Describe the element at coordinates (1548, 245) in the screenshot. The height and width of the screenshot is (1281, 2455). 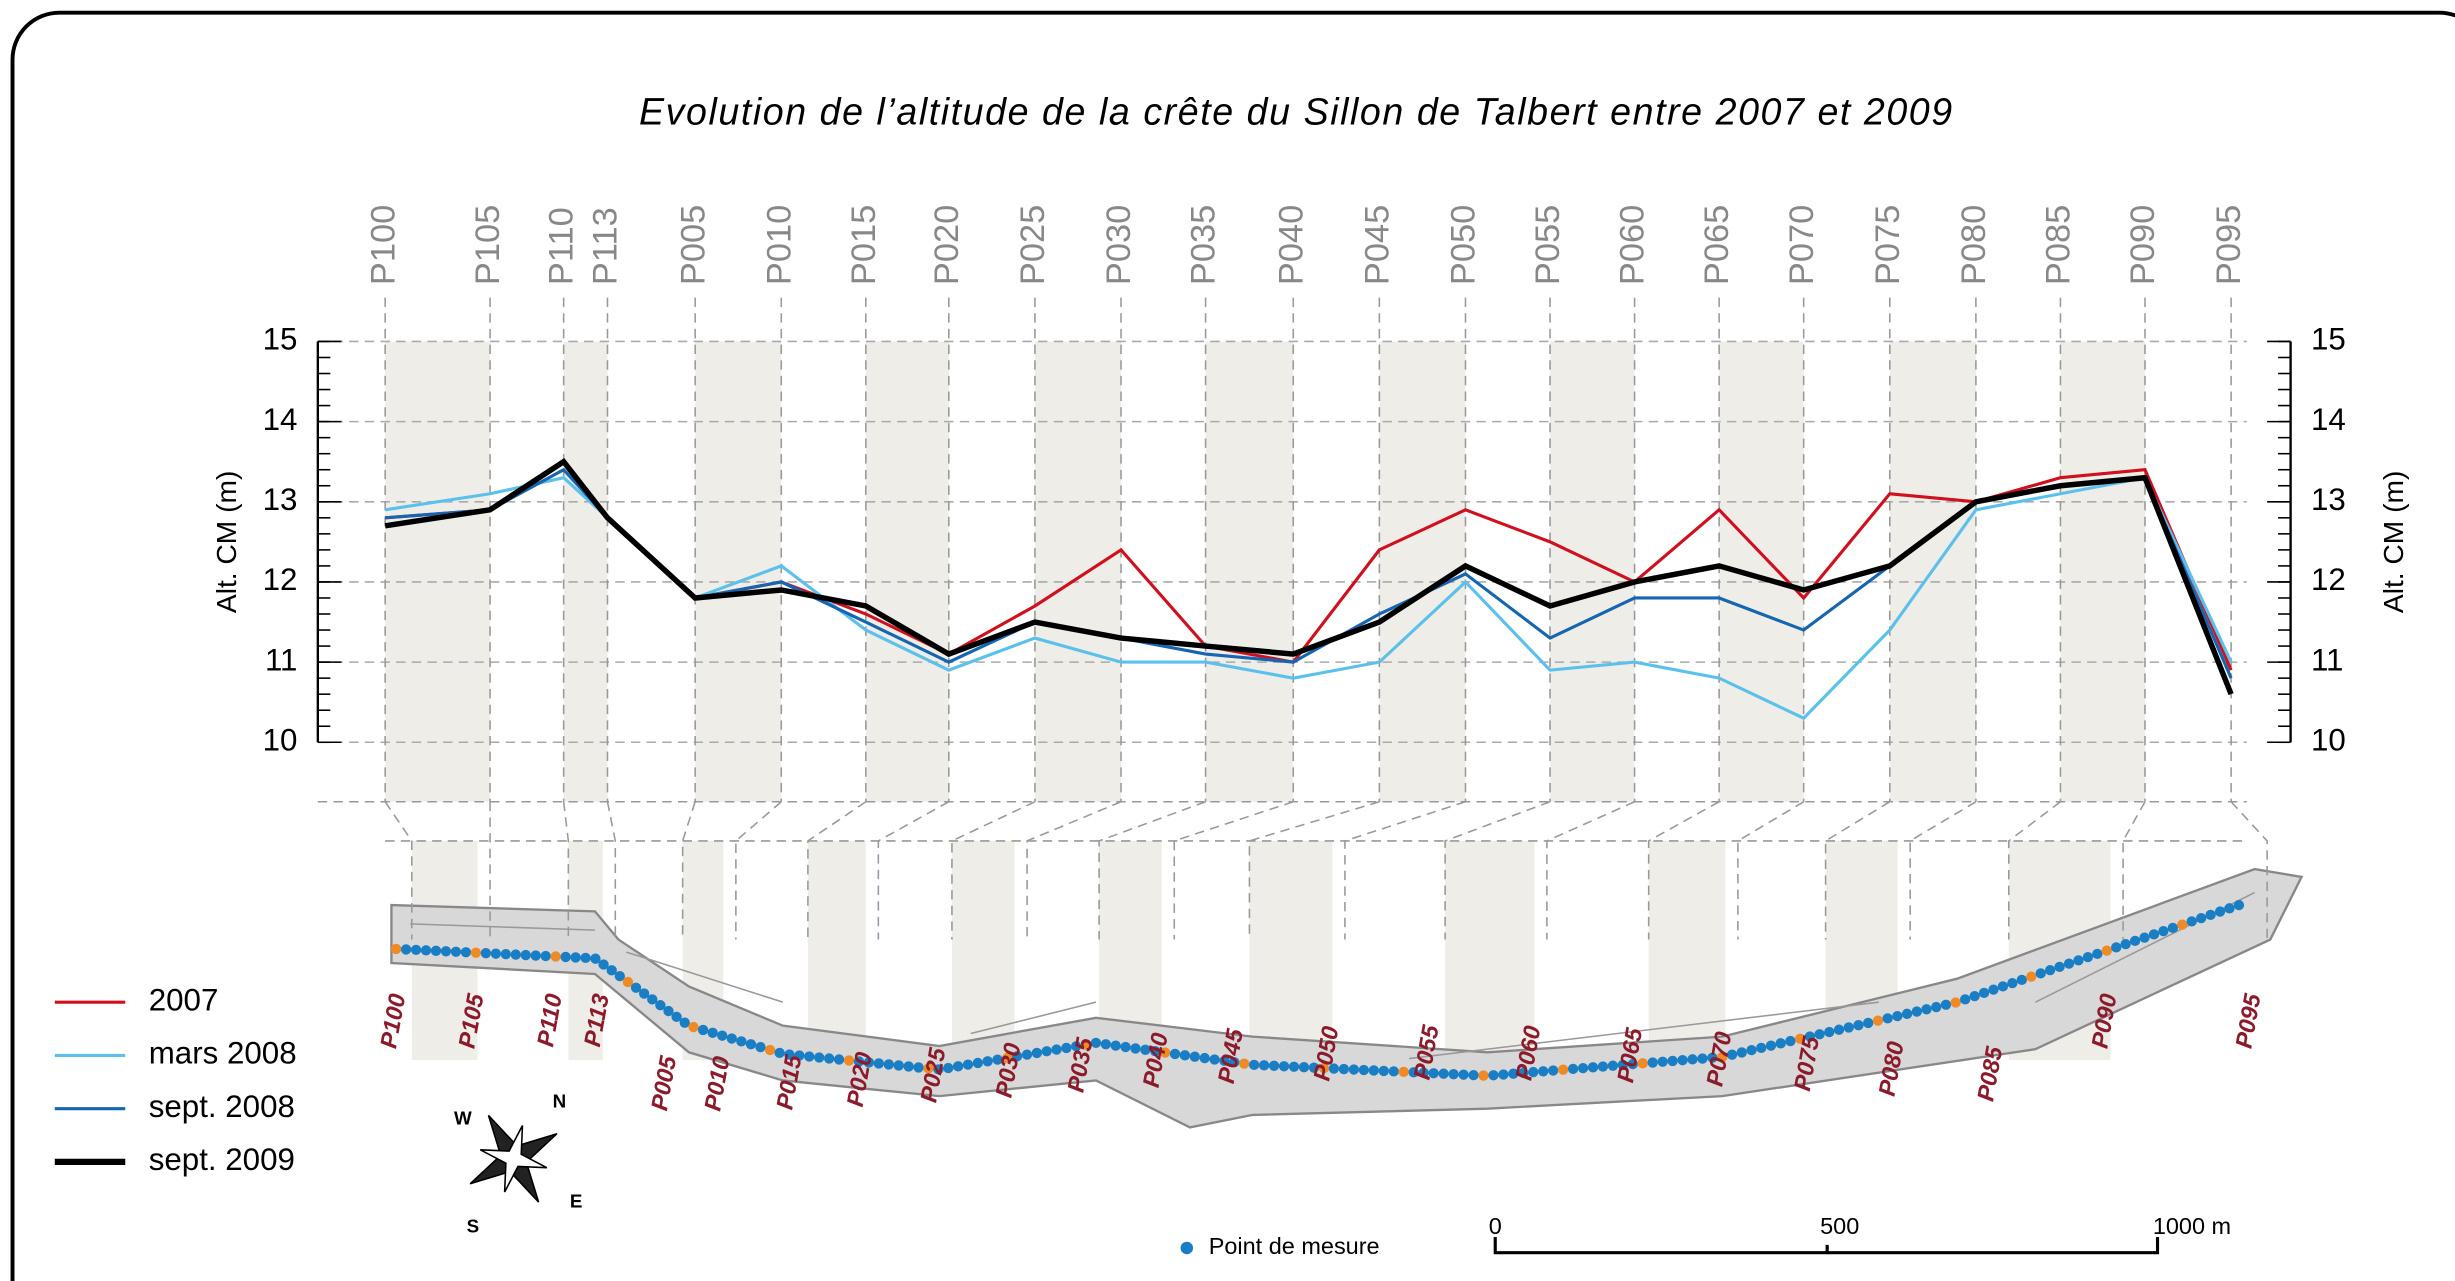
I see `x-tick-label: P055` at that location.